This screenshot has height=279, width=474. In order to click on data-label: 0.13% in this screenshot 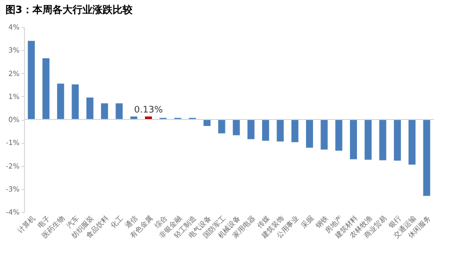, I will do `click(149, 110)`.